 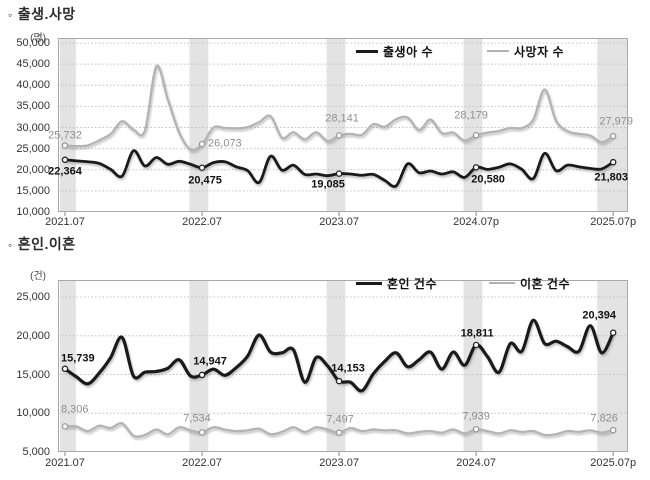 I want to click on births-line-swatch, so click(x=367, y=51).